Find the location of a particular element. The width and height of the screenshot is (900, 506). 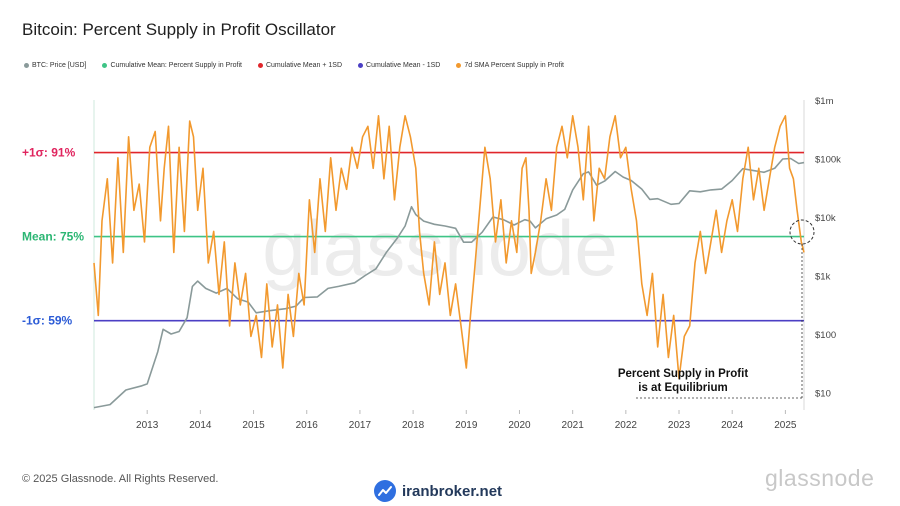

x-tick-label-2020: 2020 is located at coordinates (519, 425).